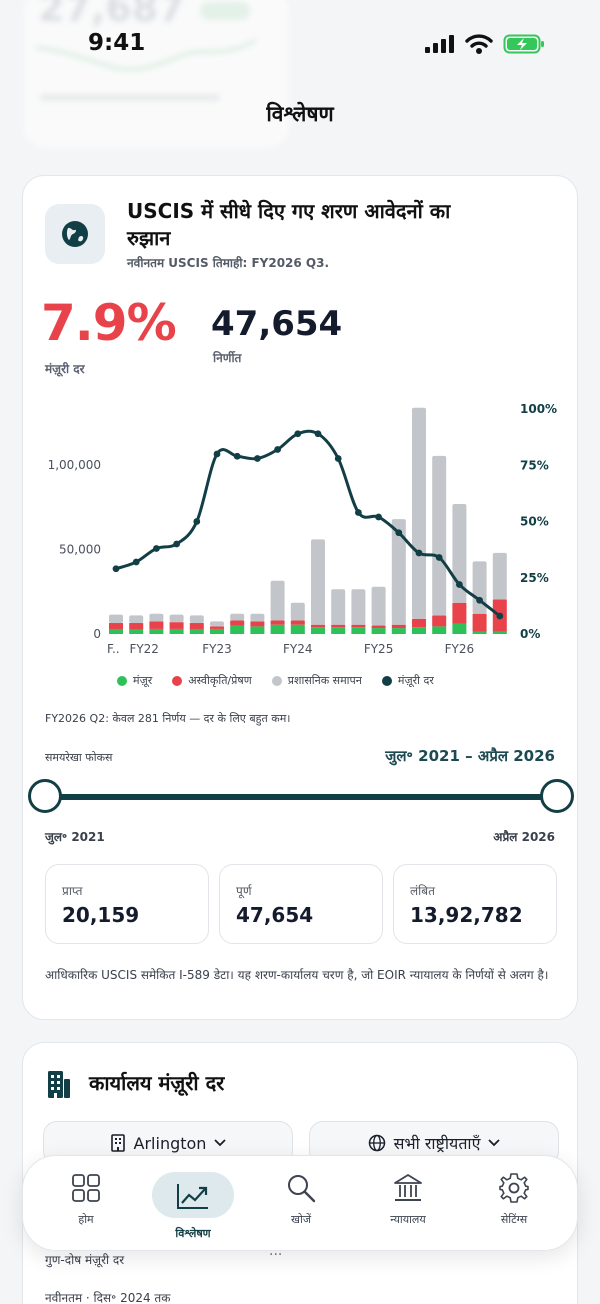  What do you see at coordinates (97, 634) in the screenshot?
I see `y-left-tick: 0` at bounding box center [97, 634].